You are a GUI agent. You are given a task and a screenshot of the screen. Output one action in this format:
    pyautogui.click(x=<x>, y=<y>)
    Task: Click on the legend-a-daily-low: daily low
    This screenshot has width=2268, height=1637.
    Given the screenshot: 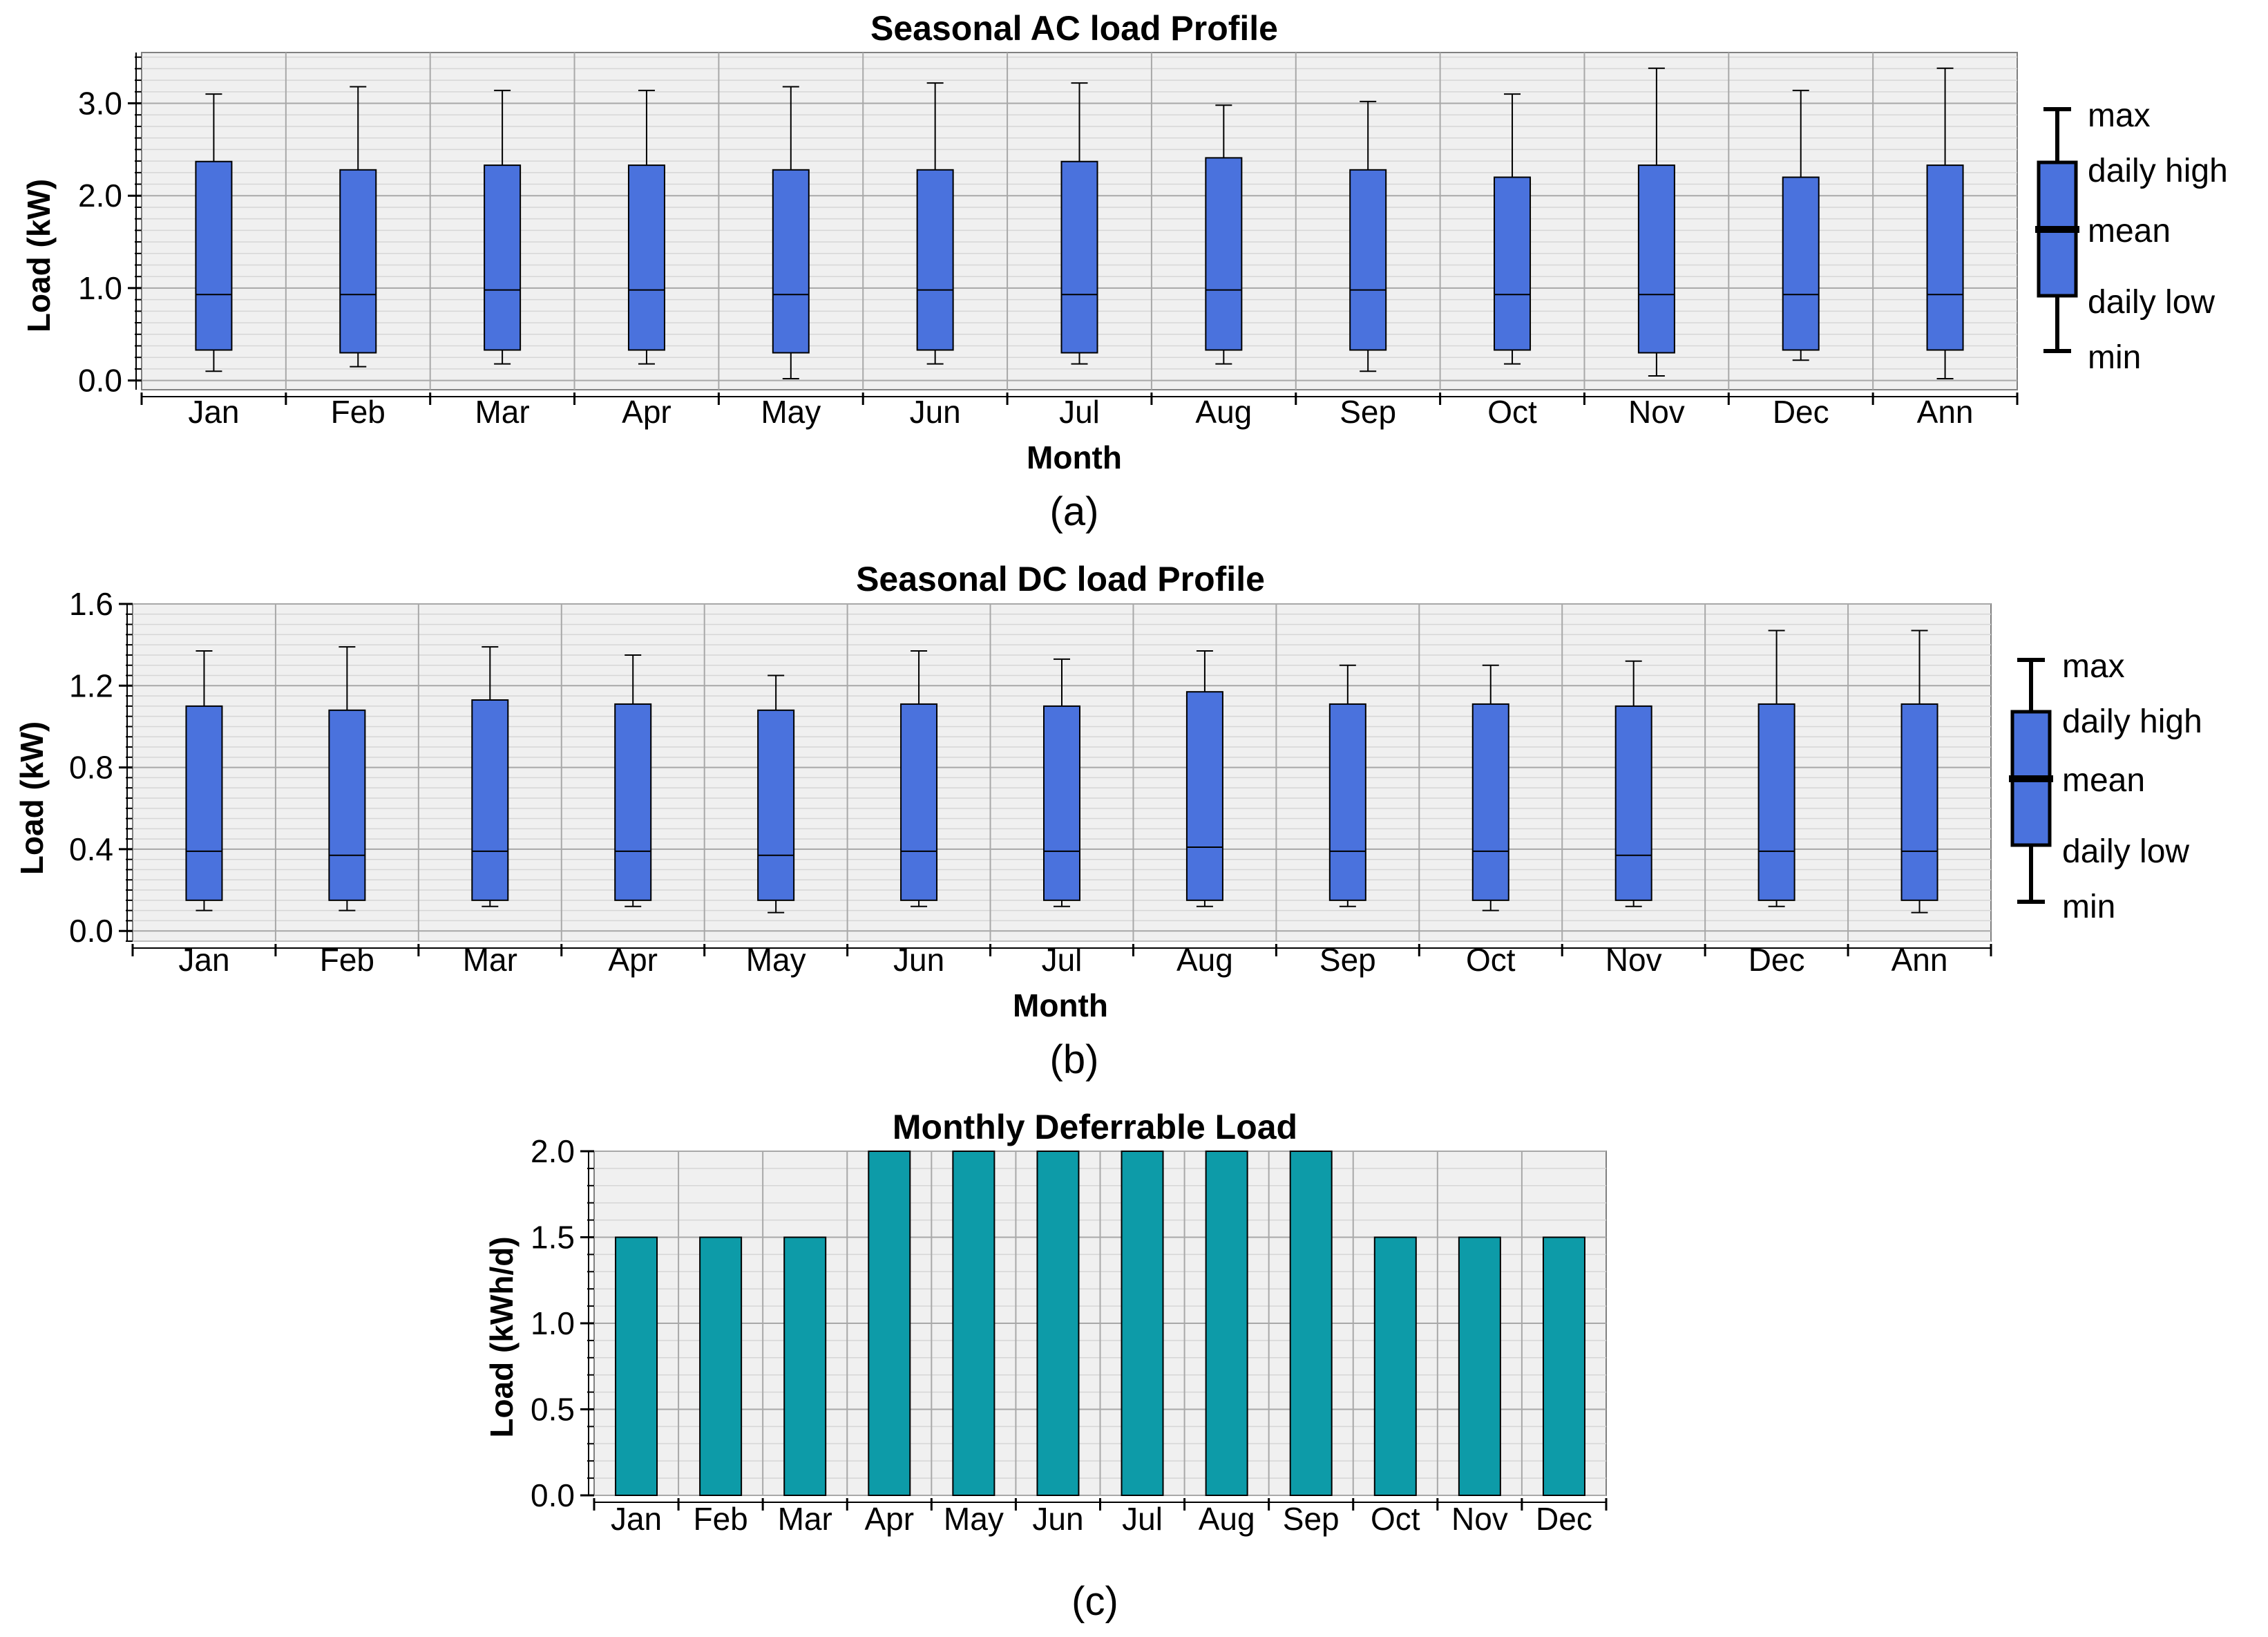 What is the action you would take?
    pyautogui.click(x=2151, y=302)
    